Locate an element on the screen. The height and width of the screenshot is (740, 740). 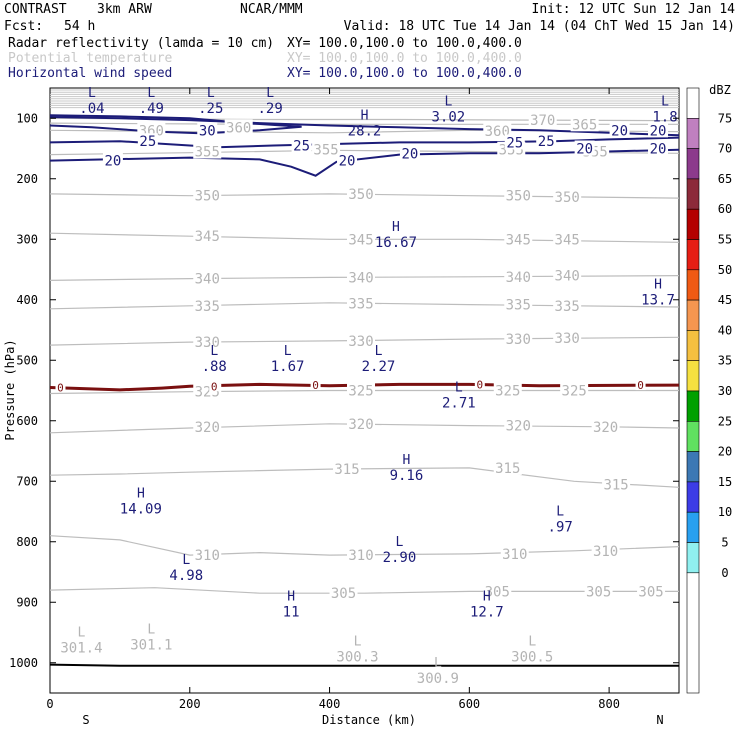
theta-label: 320 is located at coordinates (605, 427).